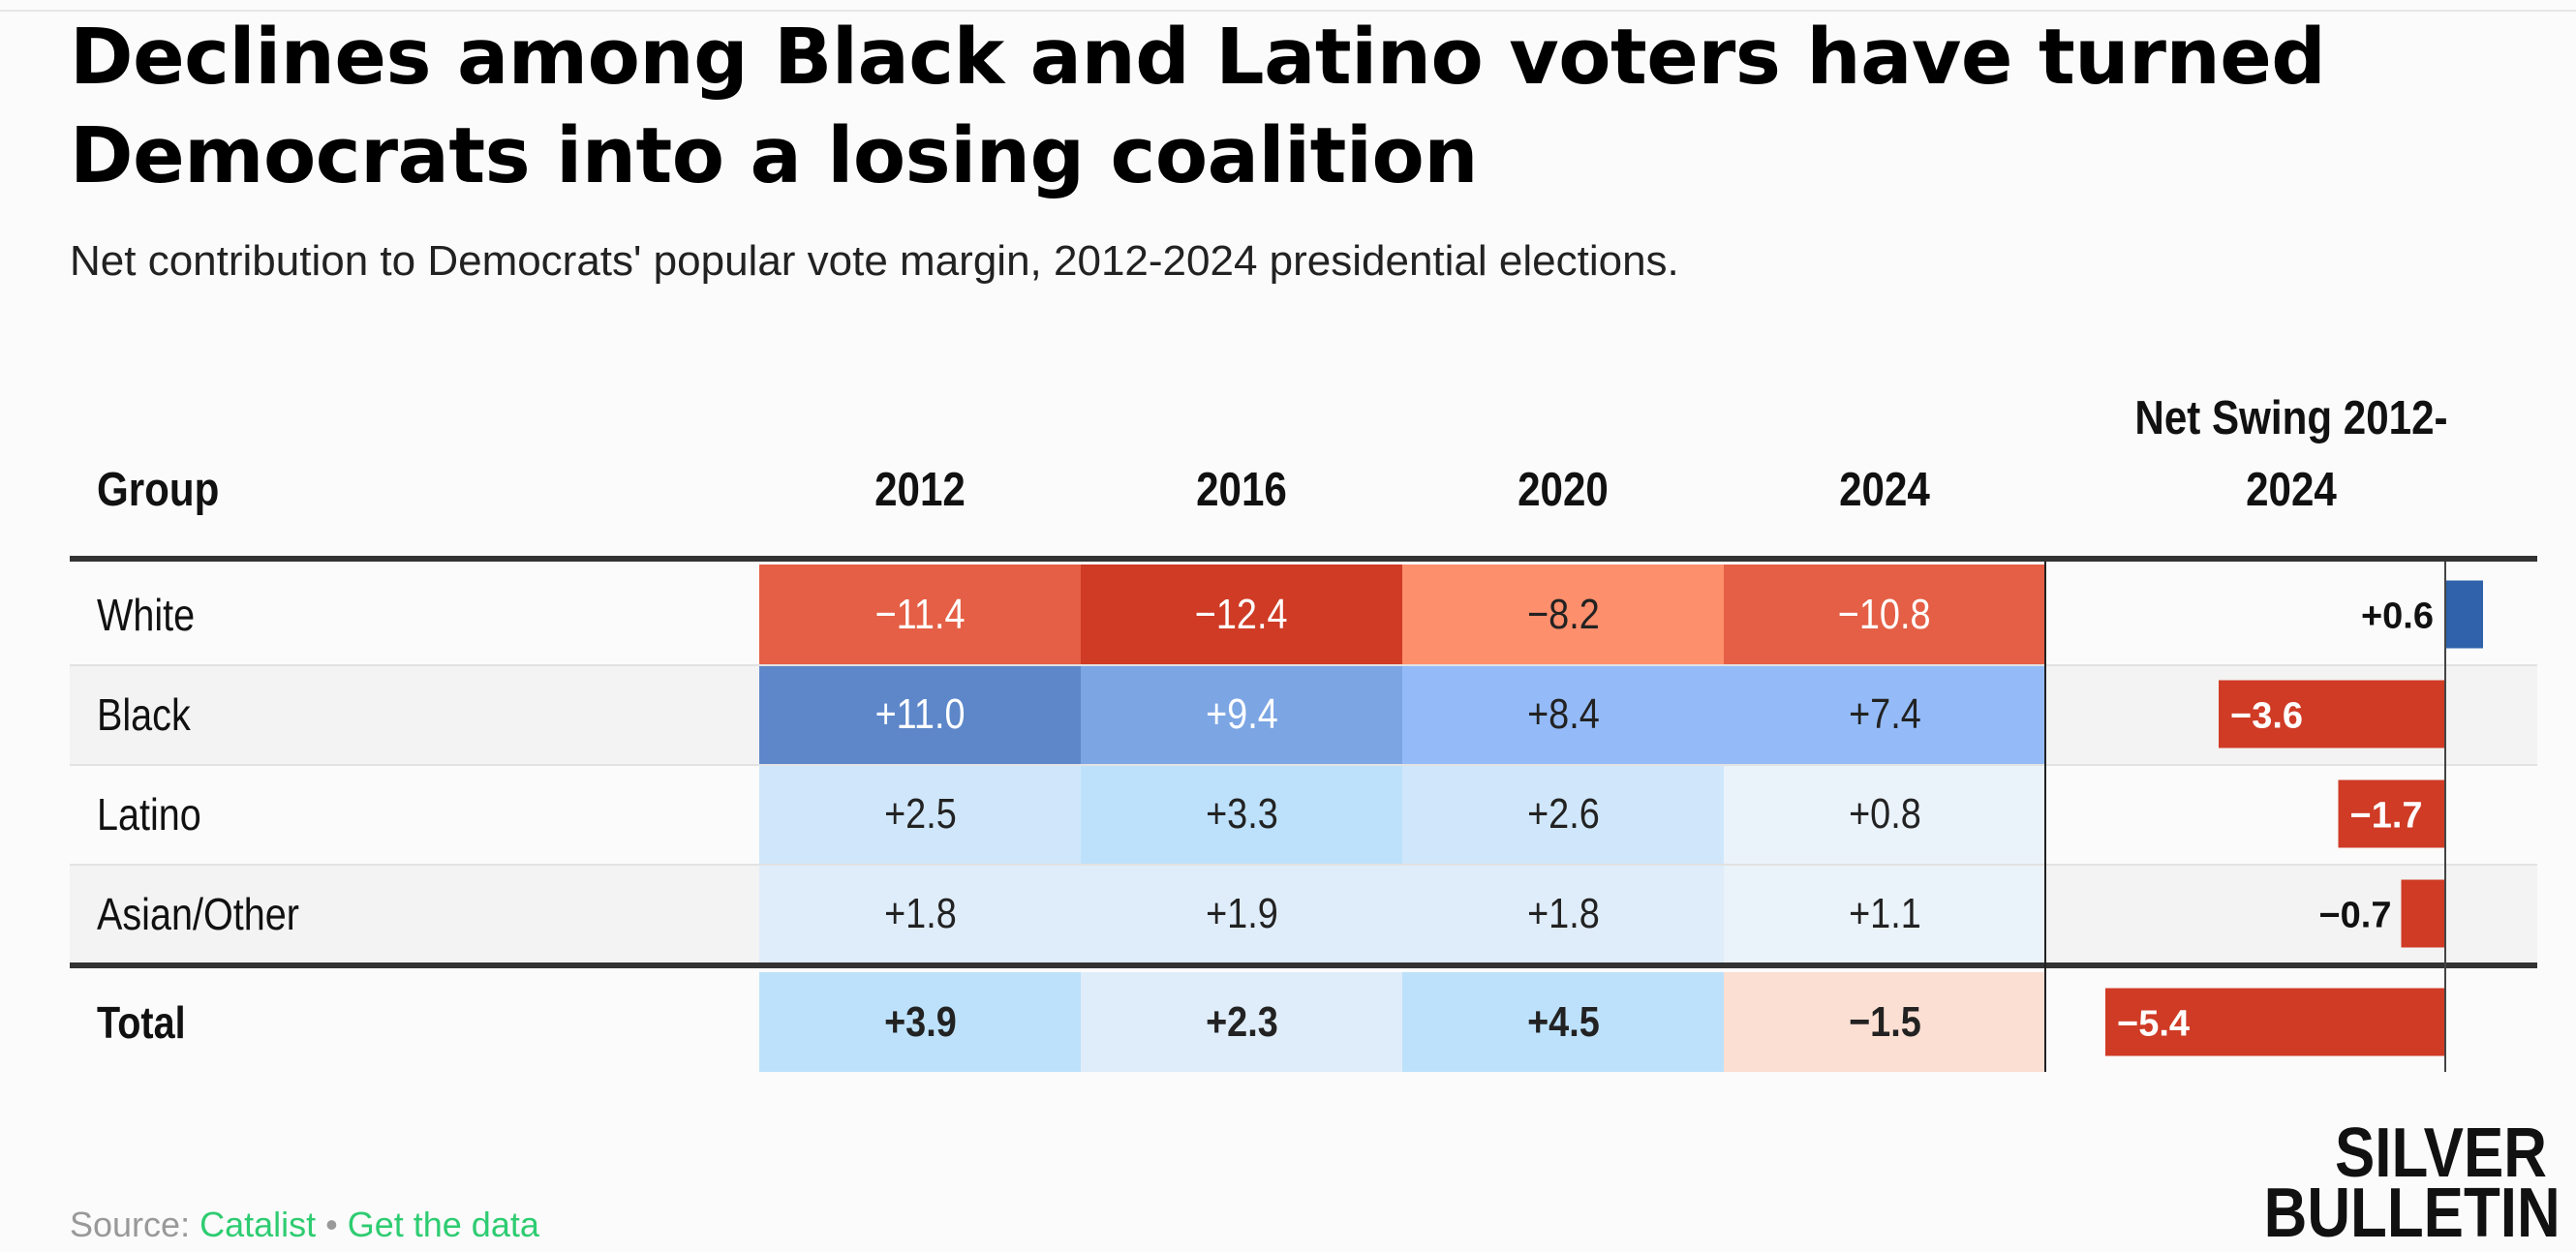 The image size is (2576, 1252). I want to click on silver-bulletin-logo: SILVER BULLETIN, so click(2412, 1184).